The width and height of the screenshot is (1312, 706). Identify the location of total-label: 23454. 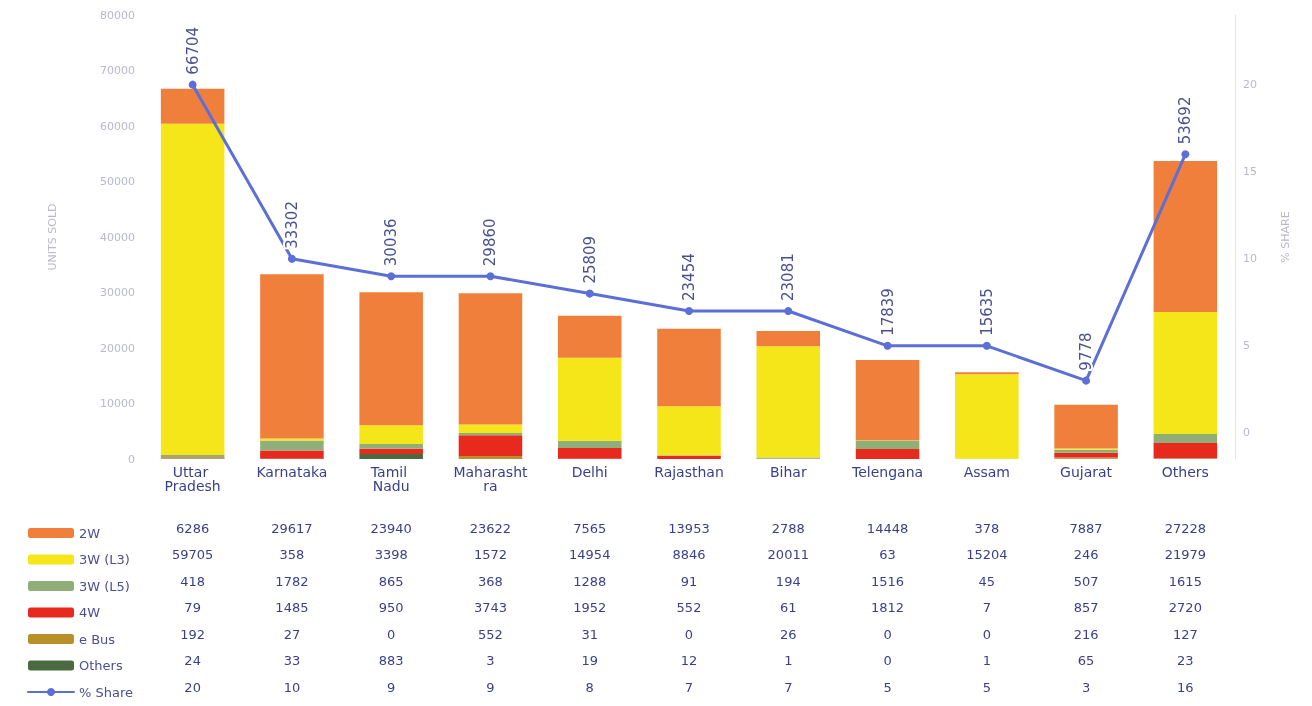
(689, 277).